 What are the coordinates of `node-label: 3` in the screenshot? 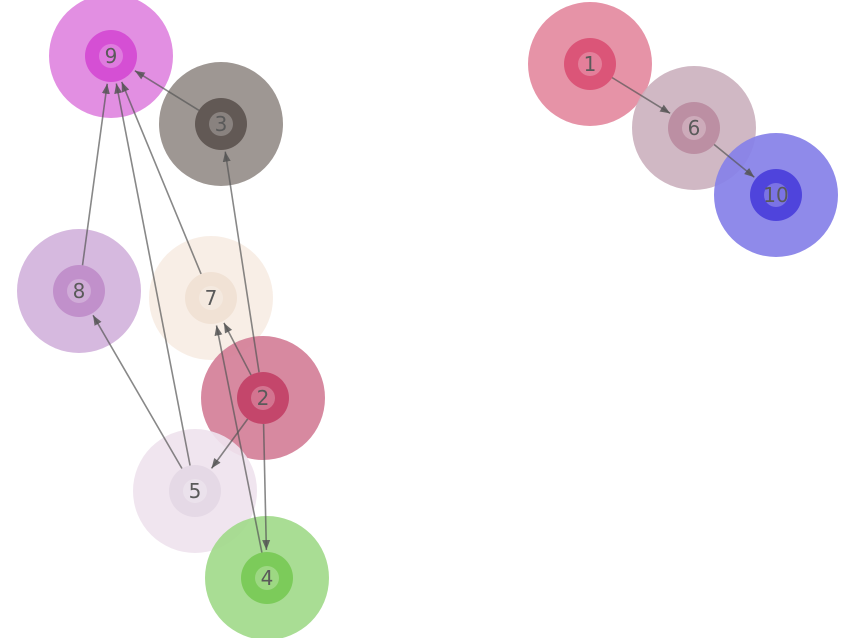 It's located at (221, 124).